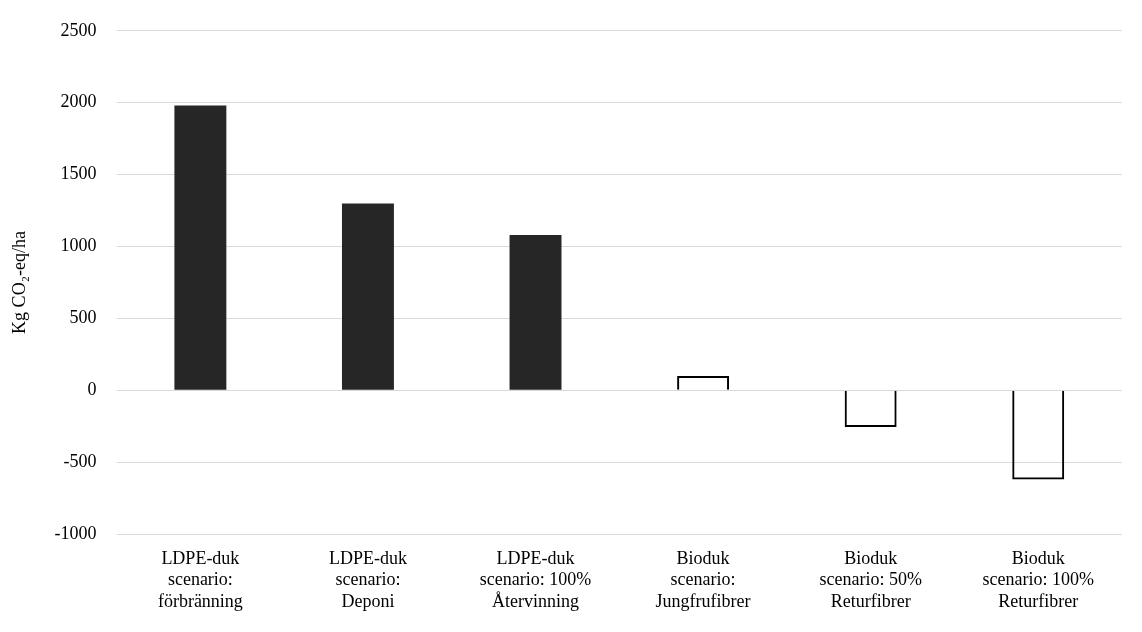 This screenshot has width=1142, height=632. I want to click on y-axis-title: Kg CO₂-eq/ha, so click(18, 282).